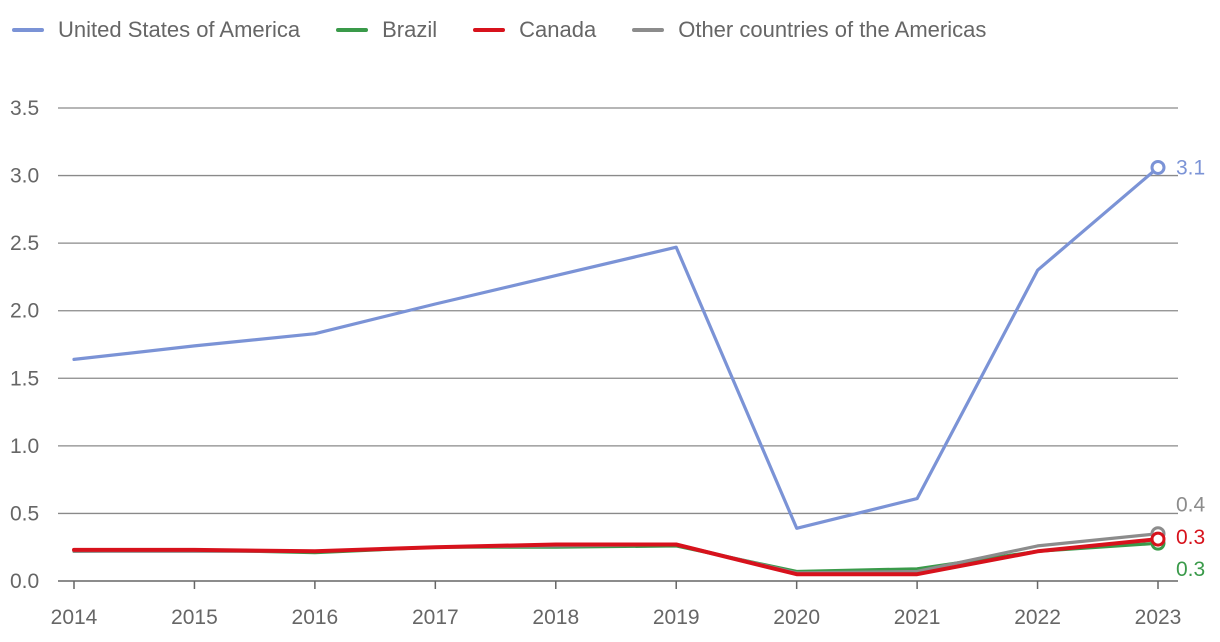 Image resolution: width=1220 pixels, height=642 pixels. I want to click on end-marker-canada, so click(1158, 539).